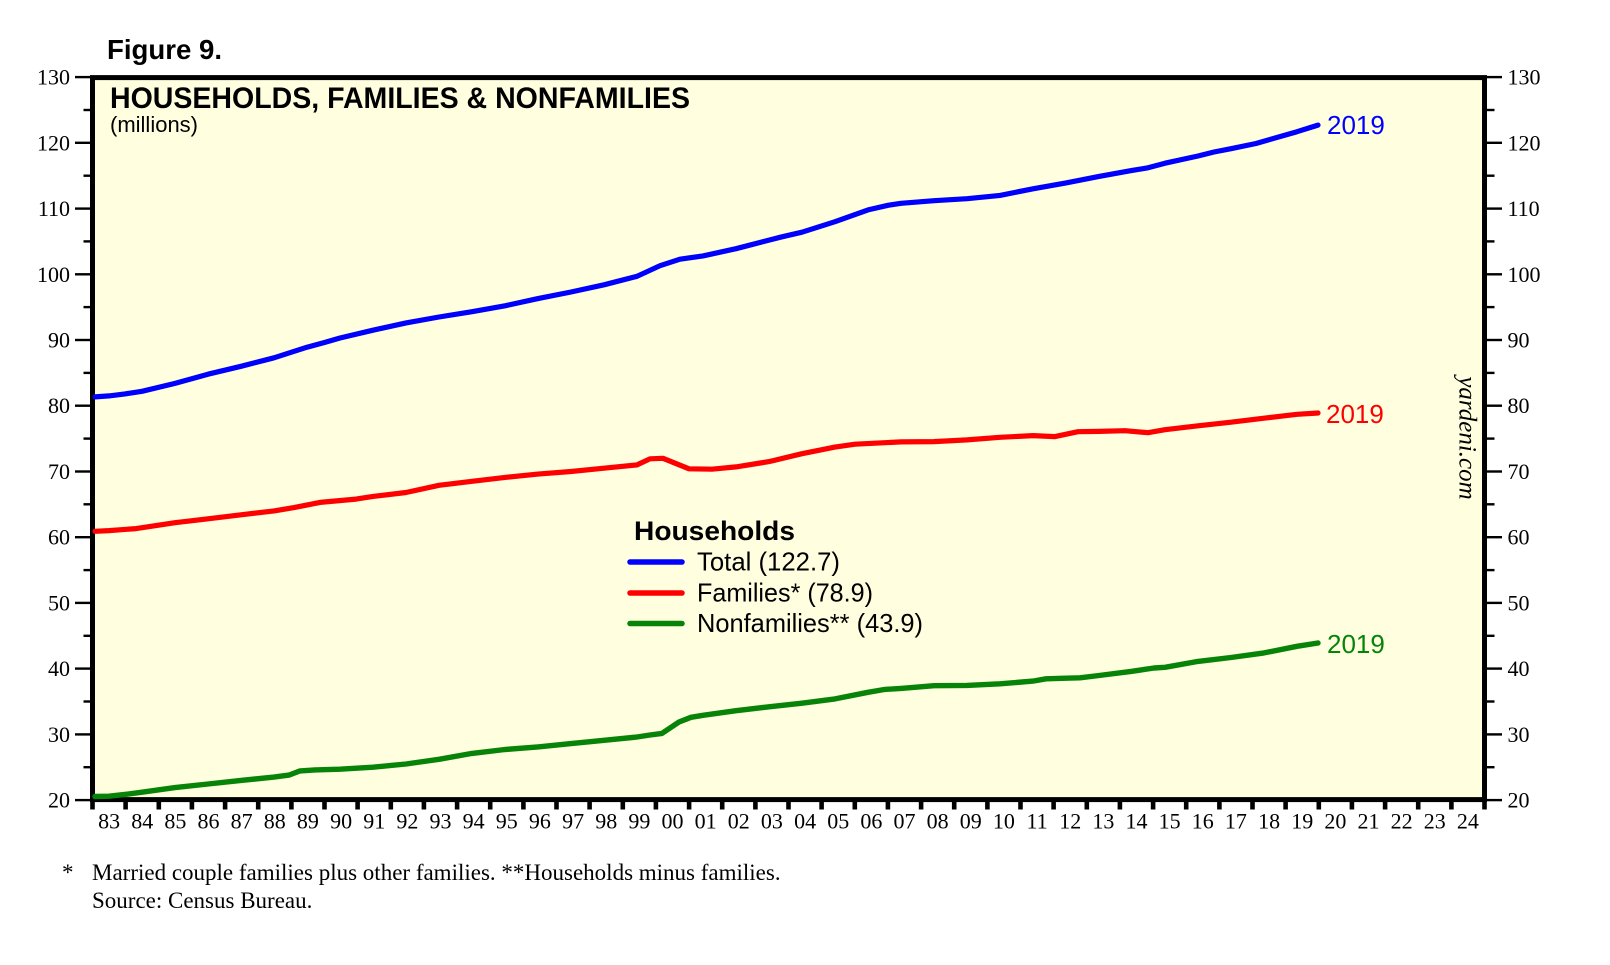  What do you see at coordinates (209, 821) in the screenshot?
I see `svg-text: 86` at bounding box center [209, 821].